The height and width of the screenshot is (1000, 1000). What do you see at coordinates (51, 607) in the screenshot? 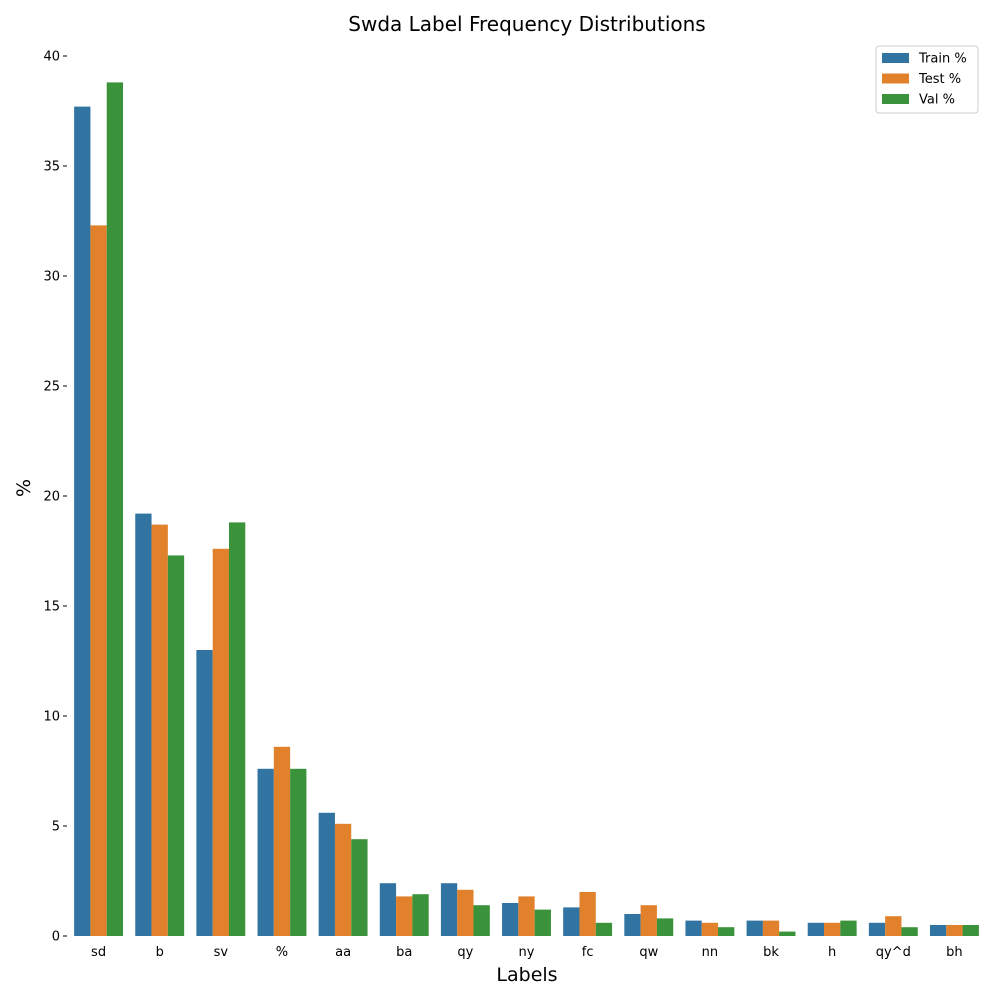
I see `y-tick-label: 15` at bounding box center [51, 607].